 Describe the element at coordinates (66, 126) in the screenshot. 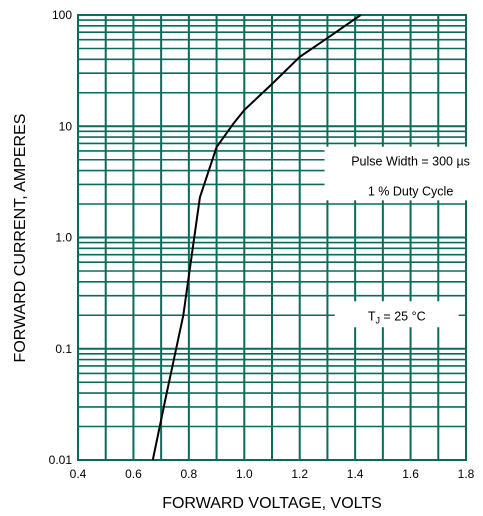

I see `y-tick-label: 10` at that location.